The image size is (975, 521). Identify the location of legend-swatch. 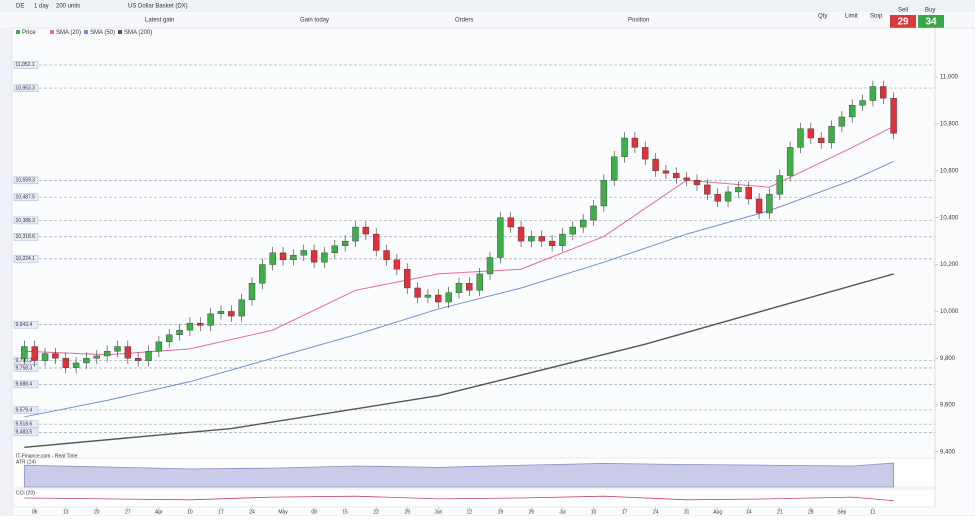
(52, 32).